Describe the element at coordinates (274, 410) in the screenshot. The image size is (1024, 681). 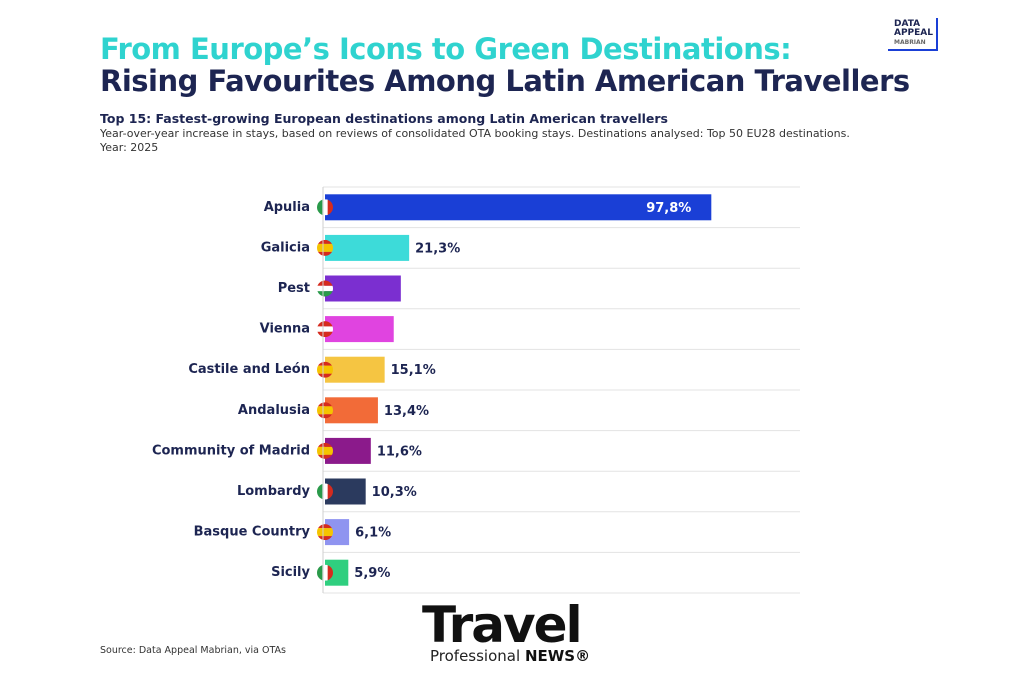
I see `category-label: Andalusia` at that location.